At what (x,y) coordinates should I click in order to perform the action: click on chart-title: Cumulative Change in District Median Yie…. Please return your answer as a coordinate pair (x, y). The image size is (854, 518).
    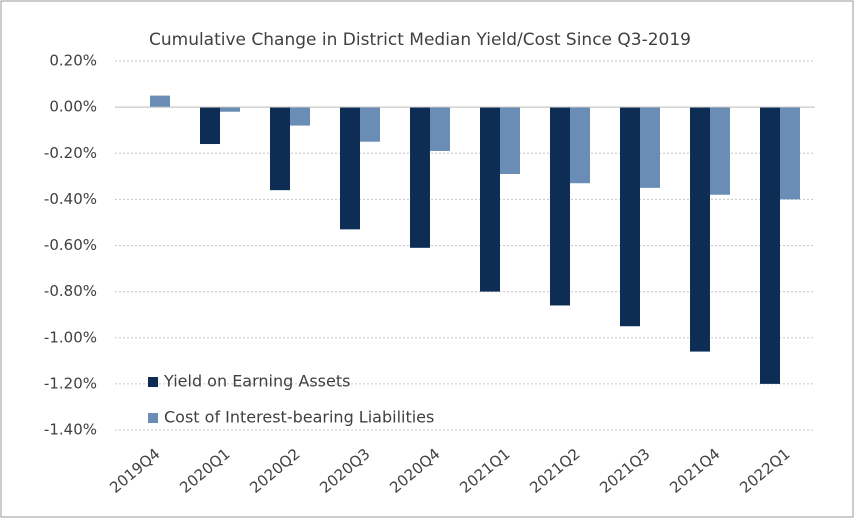
    Looking at the image, I should click on (420, 40).